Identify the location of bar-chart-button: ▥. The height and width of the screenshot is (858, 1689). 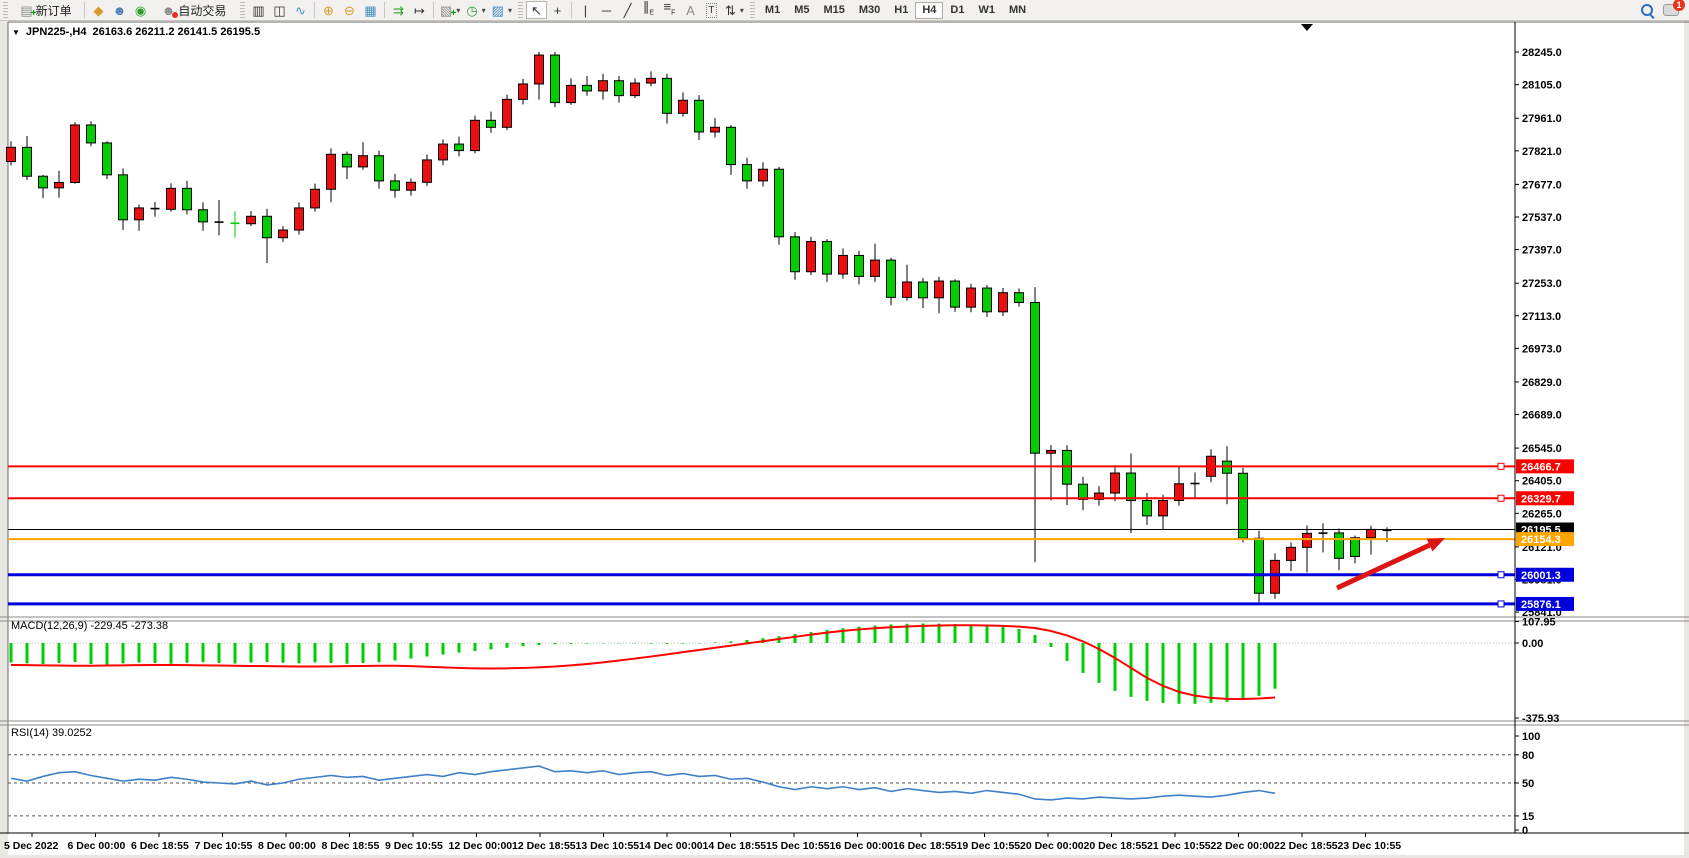
(258, 10).